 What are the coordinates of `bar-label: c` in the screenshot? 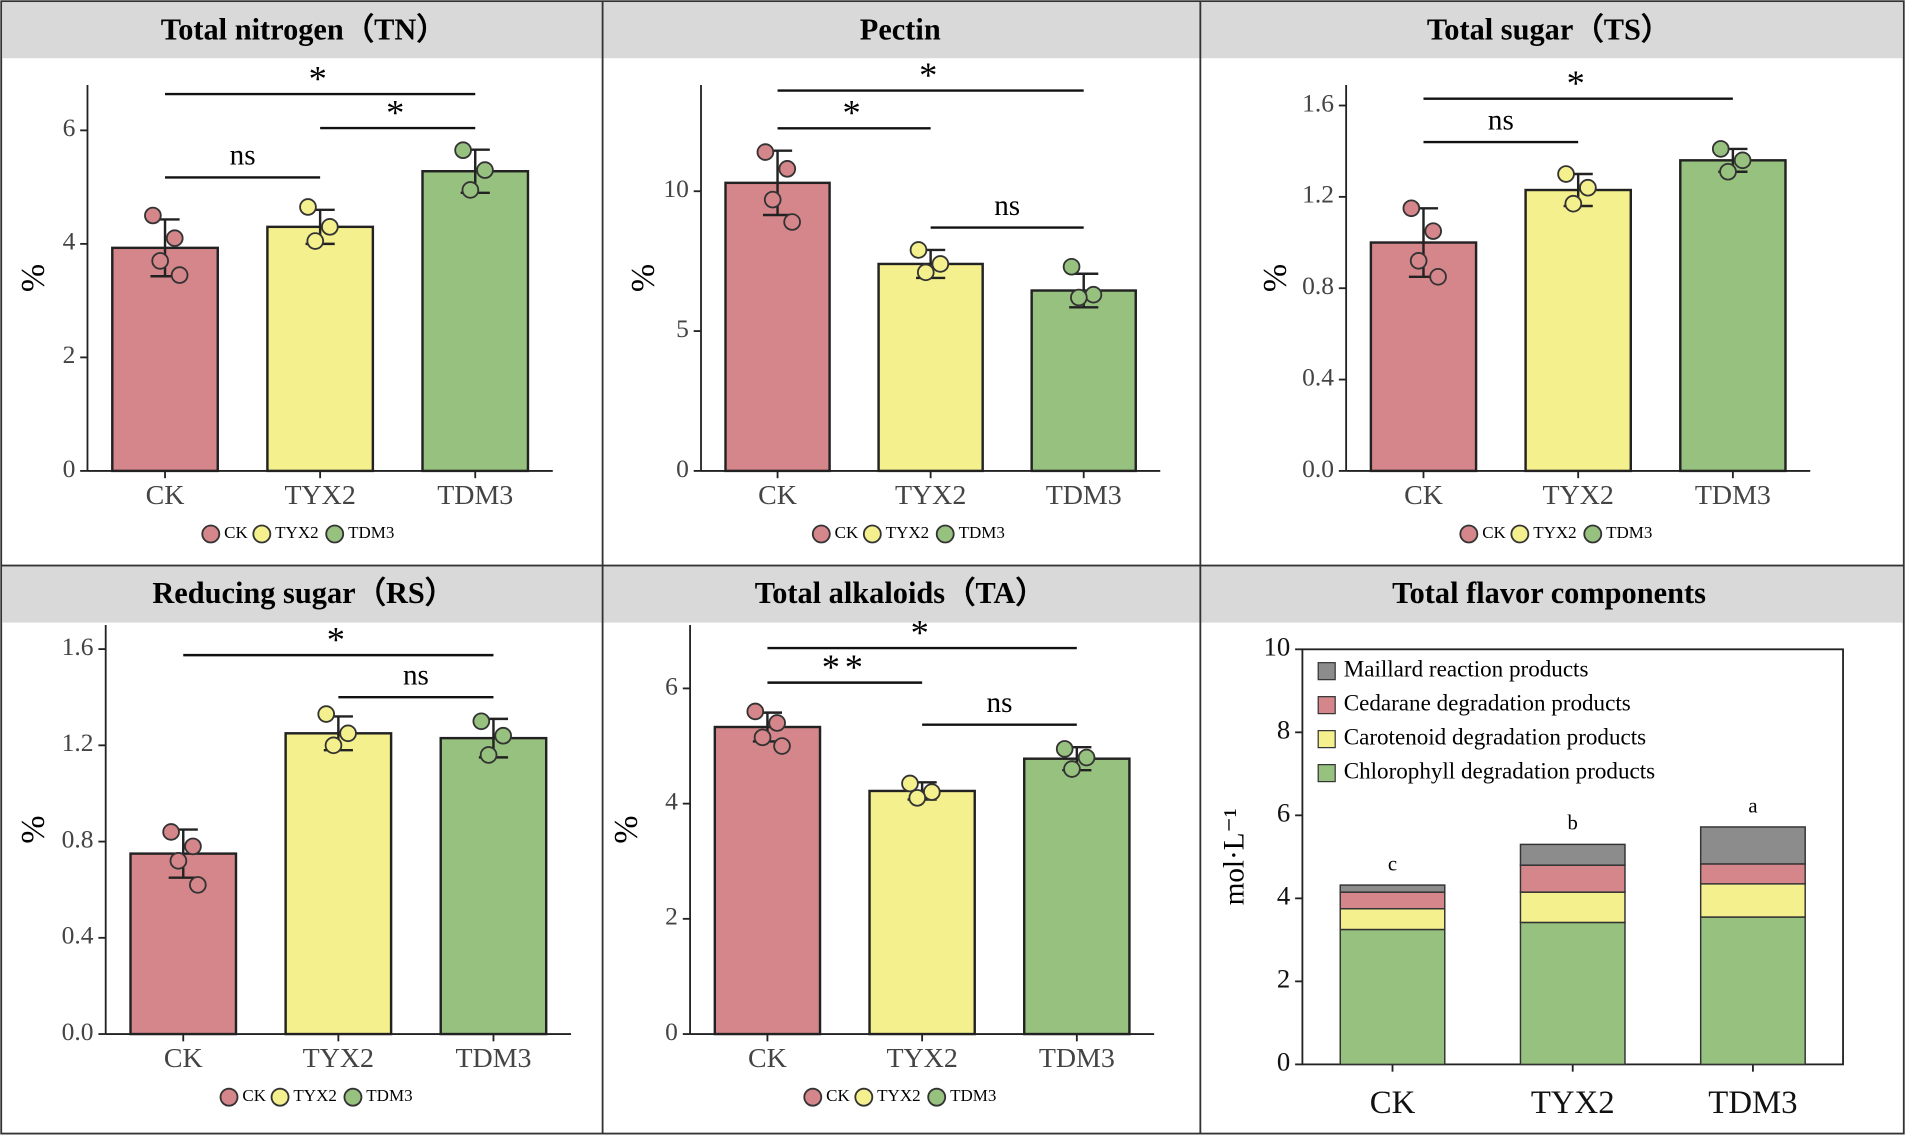 It's located at (1392, 864).